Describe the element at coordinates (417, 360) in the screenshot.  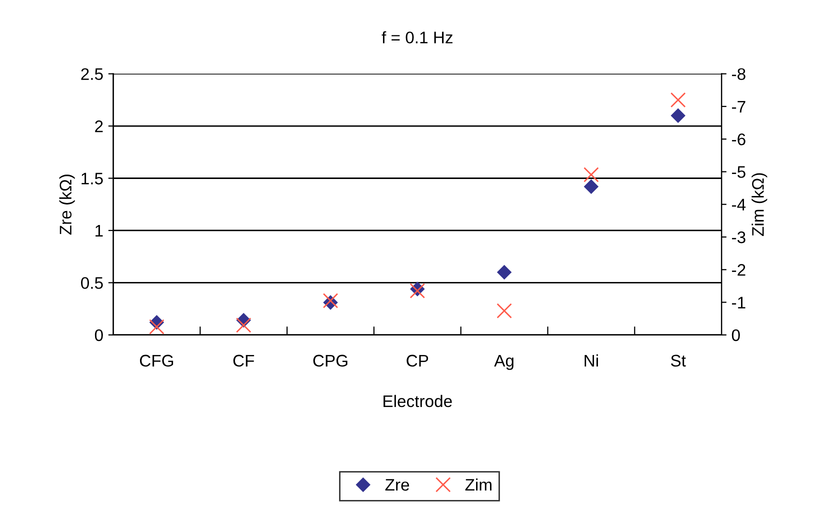
I see `x-tick-label: CP` at that location.